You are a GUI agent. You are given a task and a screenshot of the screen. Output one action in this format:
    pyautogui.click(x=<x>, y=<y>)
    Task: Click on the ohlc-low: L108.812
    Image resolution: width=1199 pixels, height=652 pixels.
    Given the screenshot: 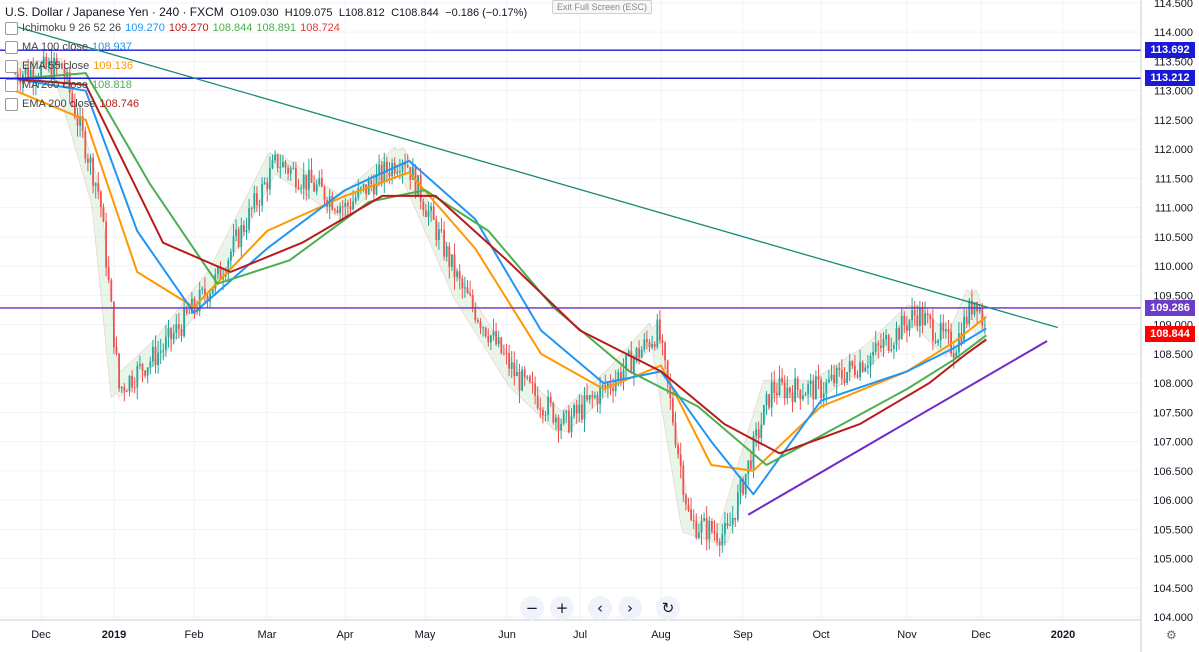 What is the action you would take?
    pyautogui.click(x=361, y=13)
    